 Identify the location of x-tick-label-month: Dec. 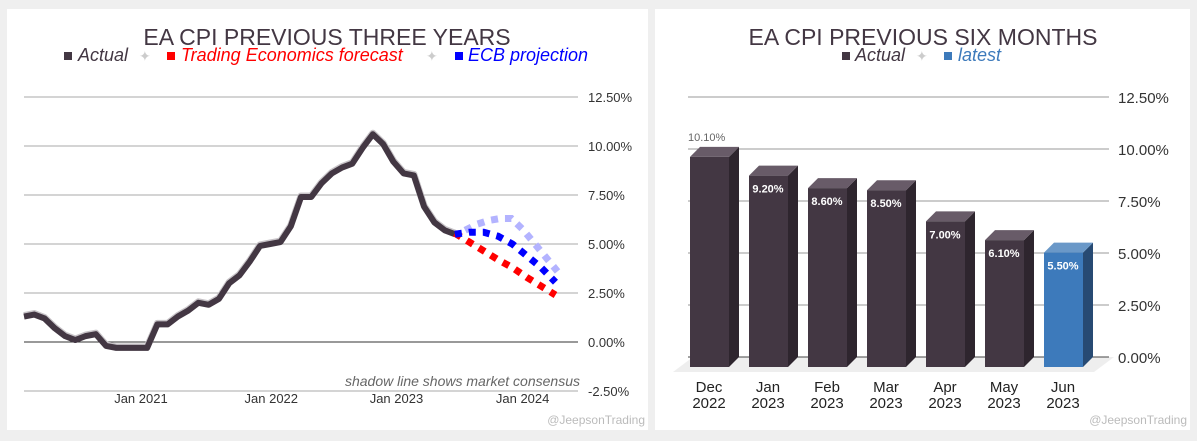
(709, 387).